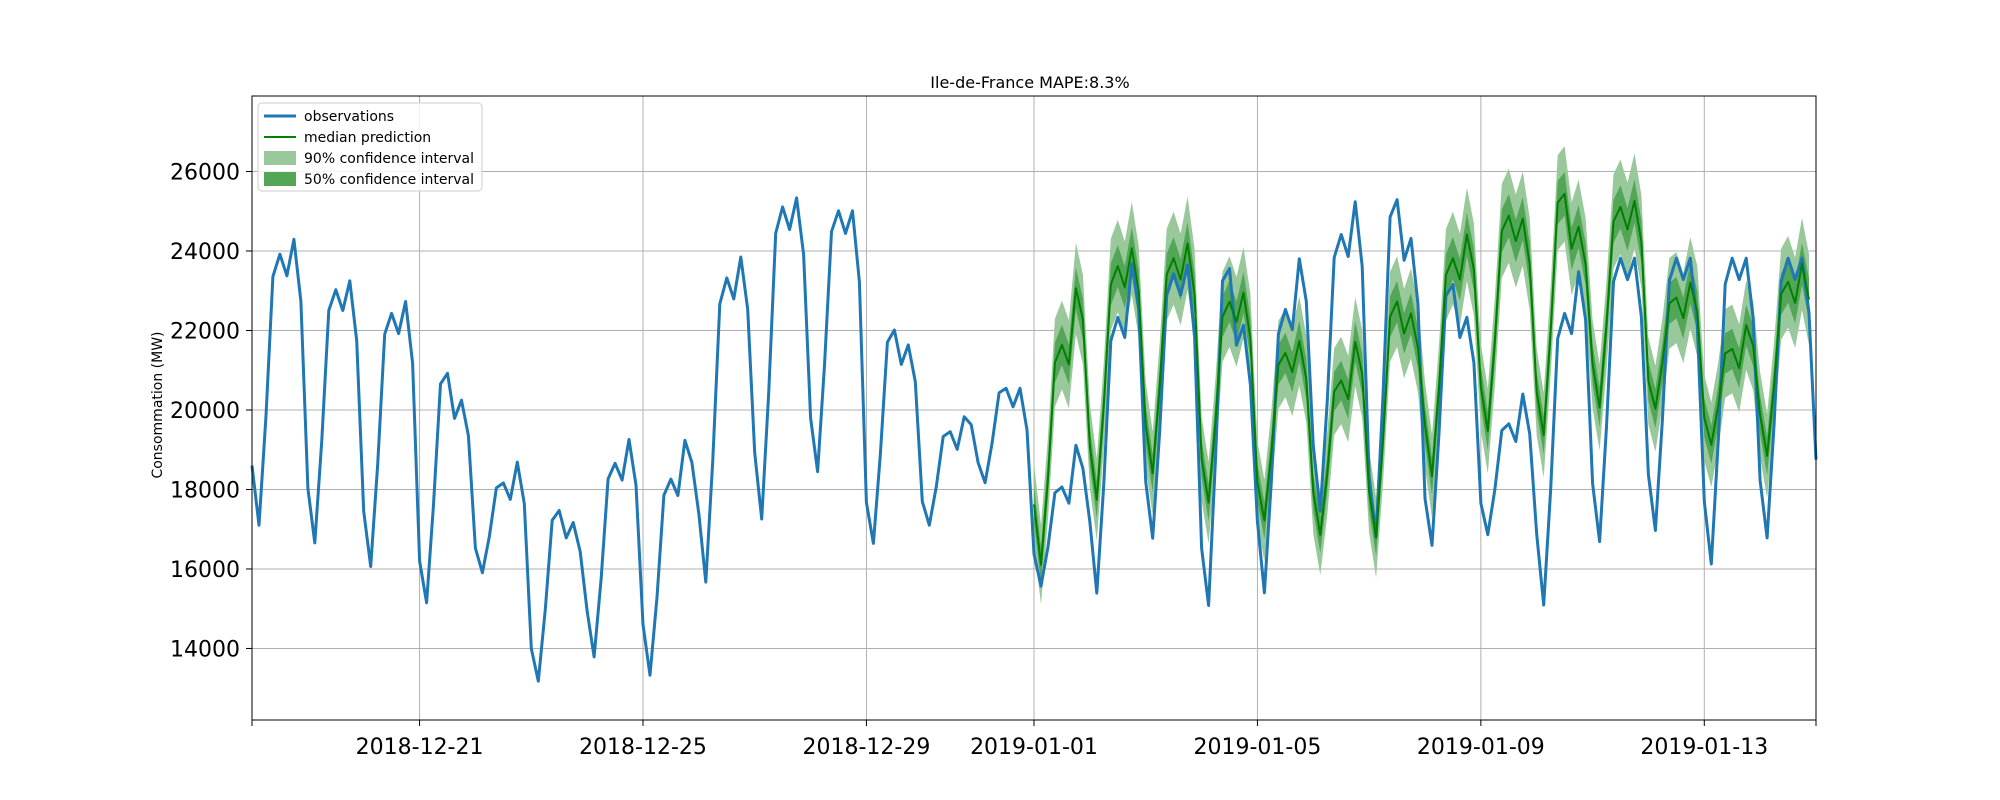  I want to click on x-tick-label: 2018-12-29, so click(866, 747).